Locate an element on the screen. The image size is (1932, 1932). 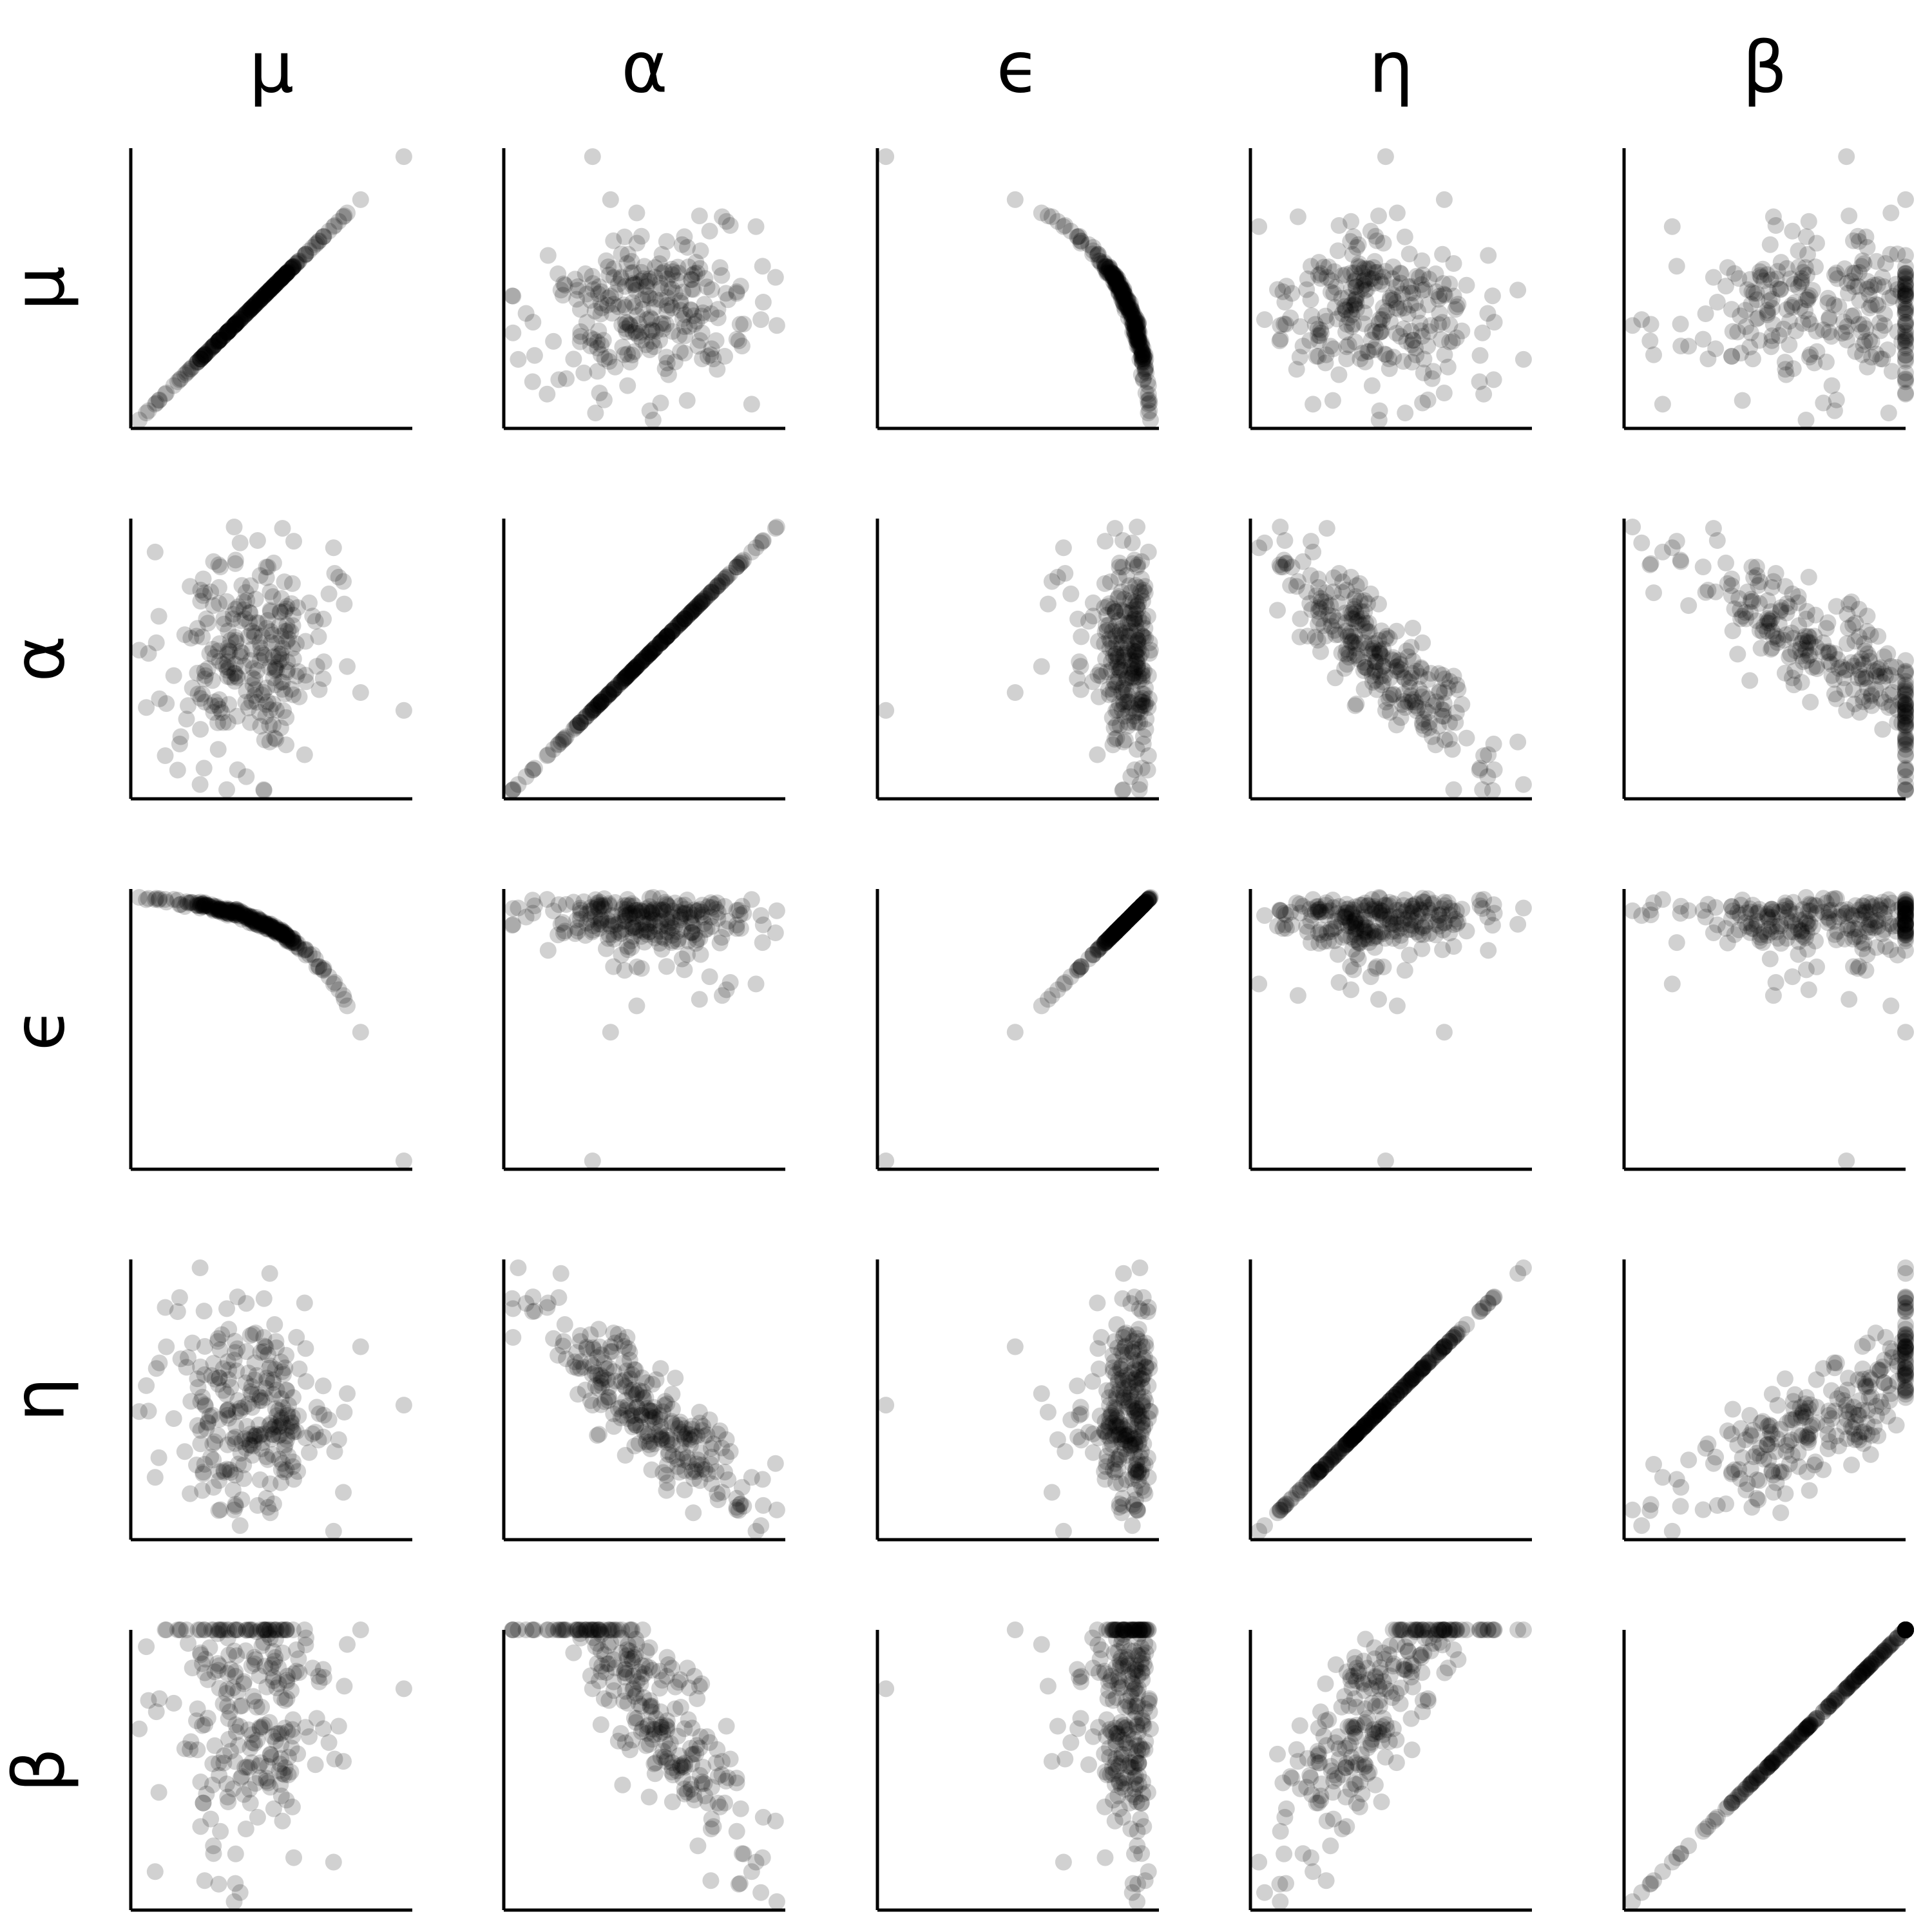
column-label-mu: μ is located at coordinates (271, 67).